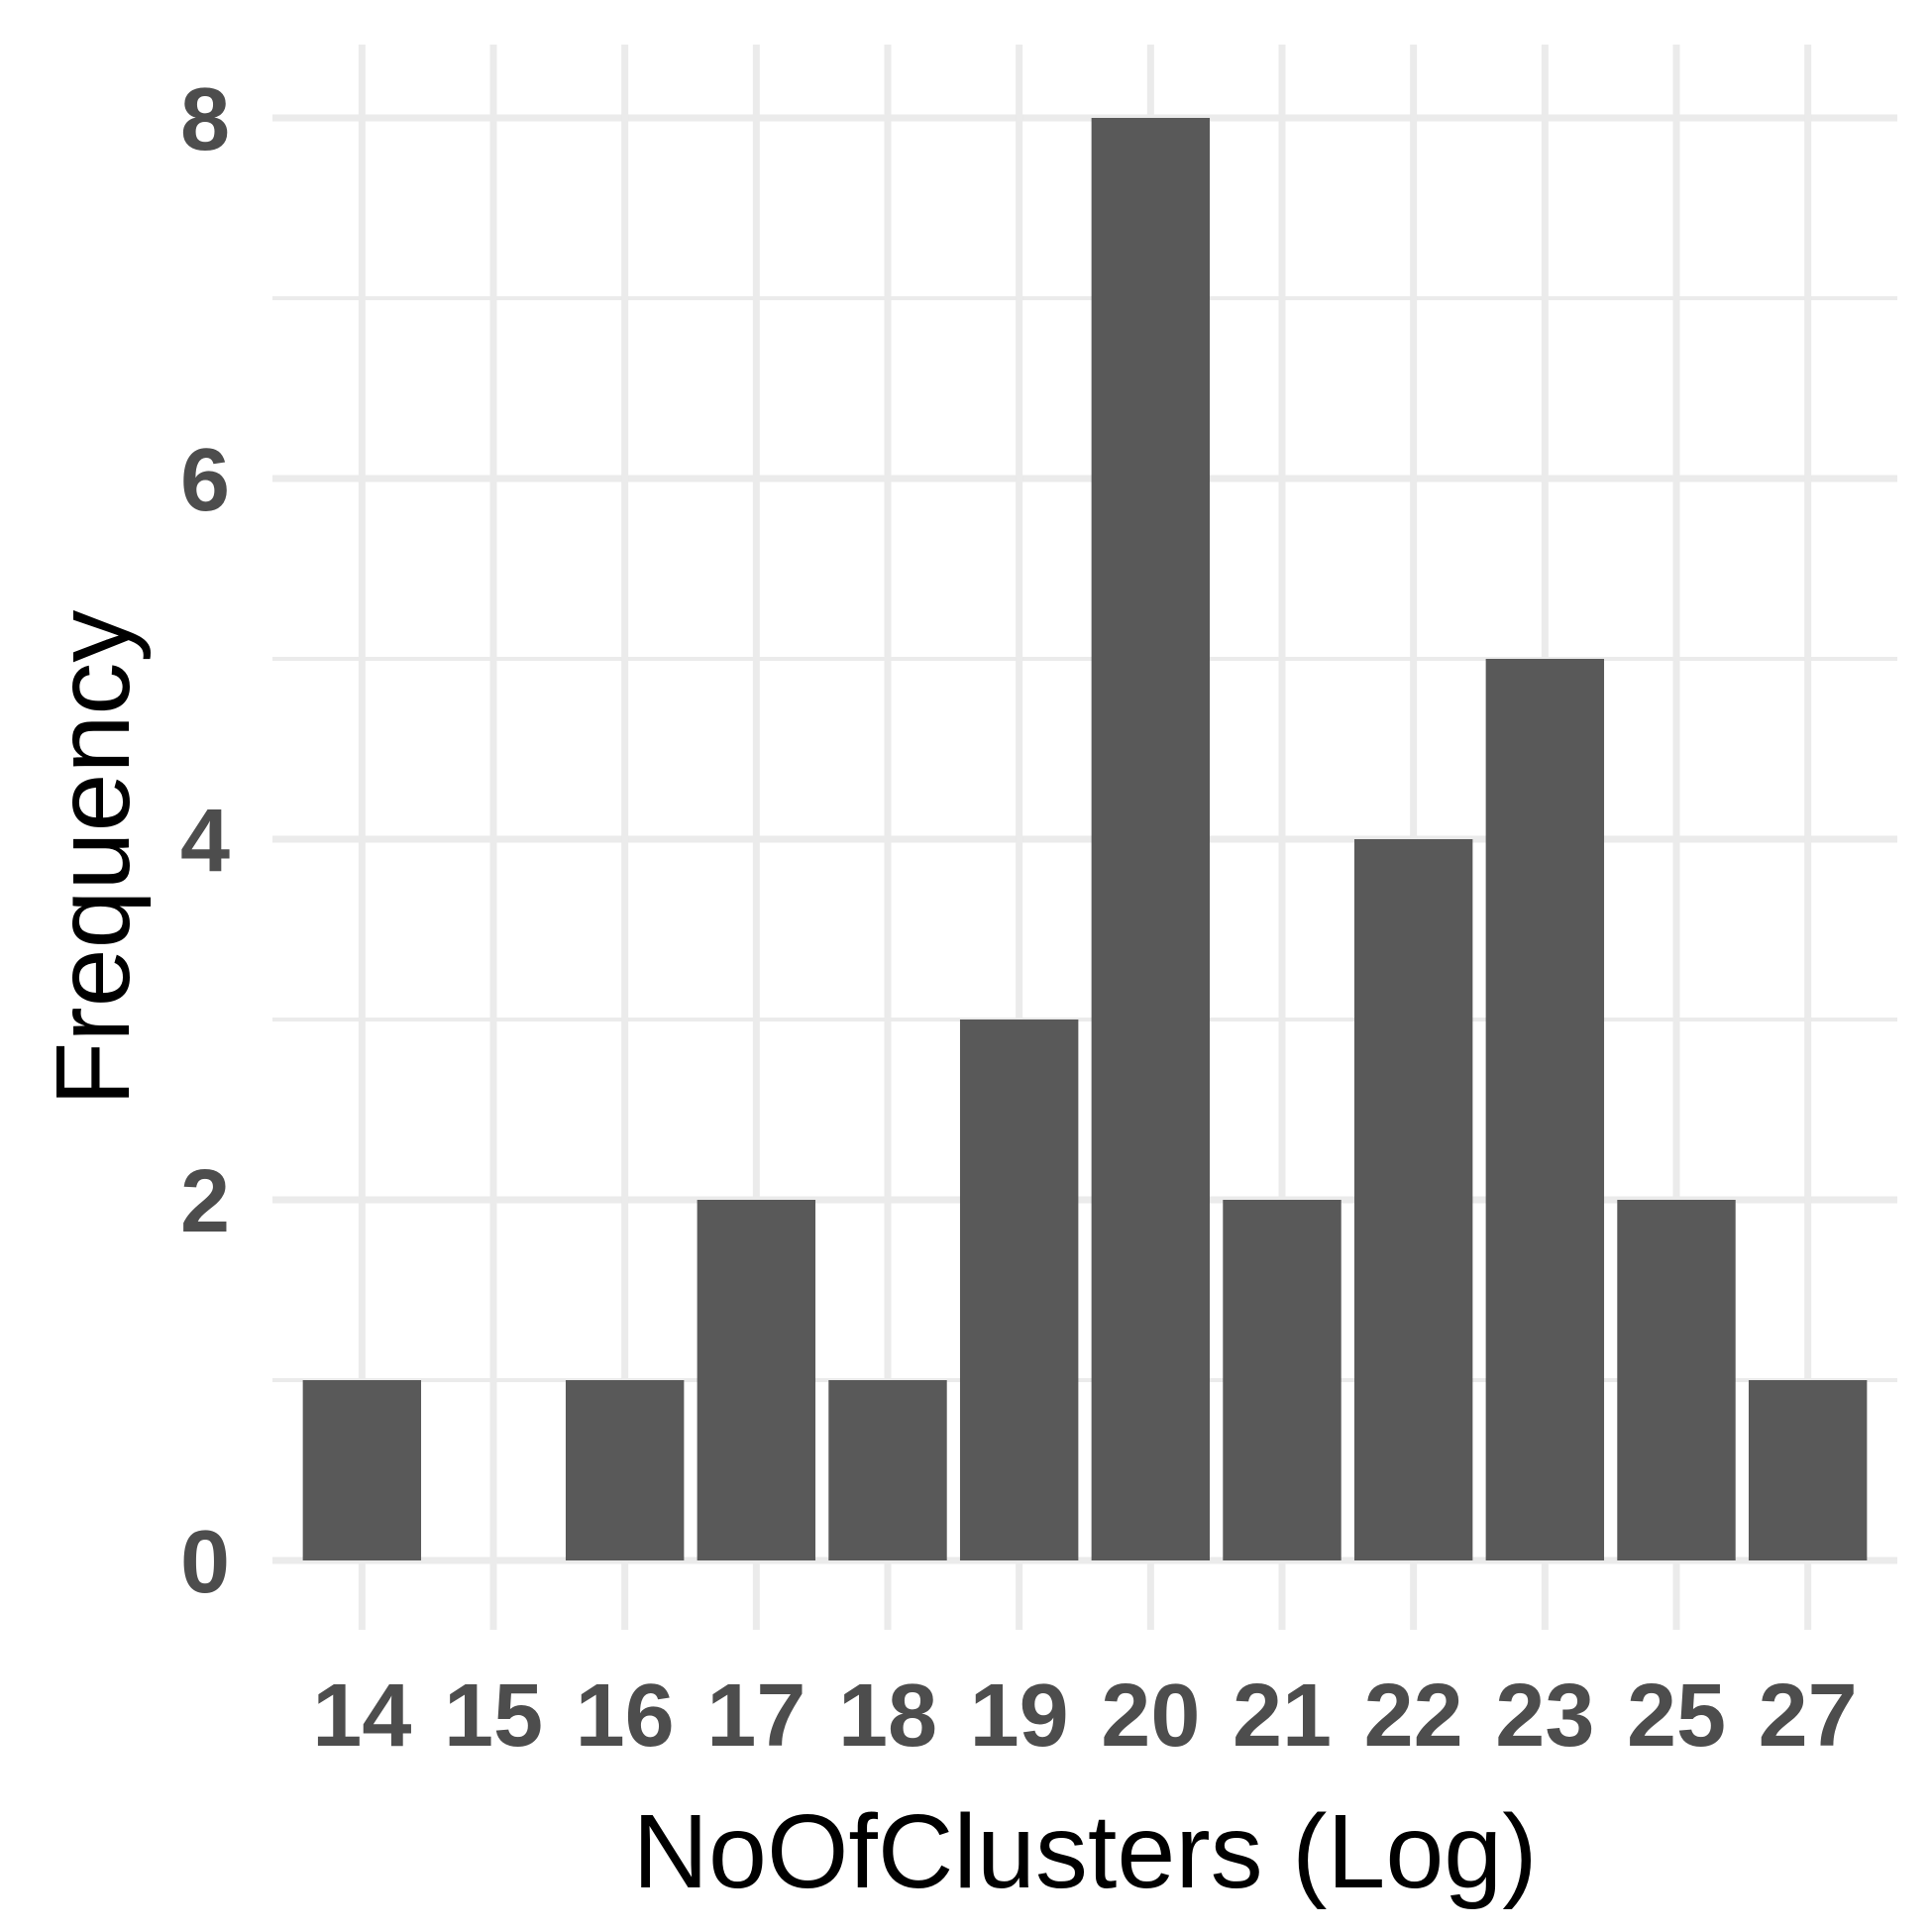 The height and width of the screenshot is (1932, 1932). I want to click on x-tick-label: 14, so click(361, 1716).